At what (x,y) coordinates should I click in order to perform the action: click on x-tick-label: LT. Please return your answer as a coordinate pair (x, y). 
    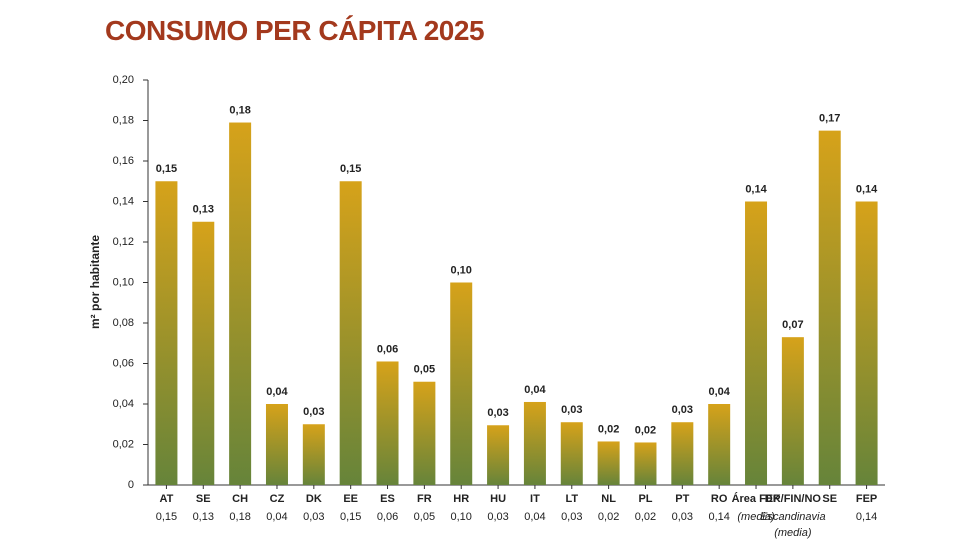
    Looking at the image, I should click on (571, 499).